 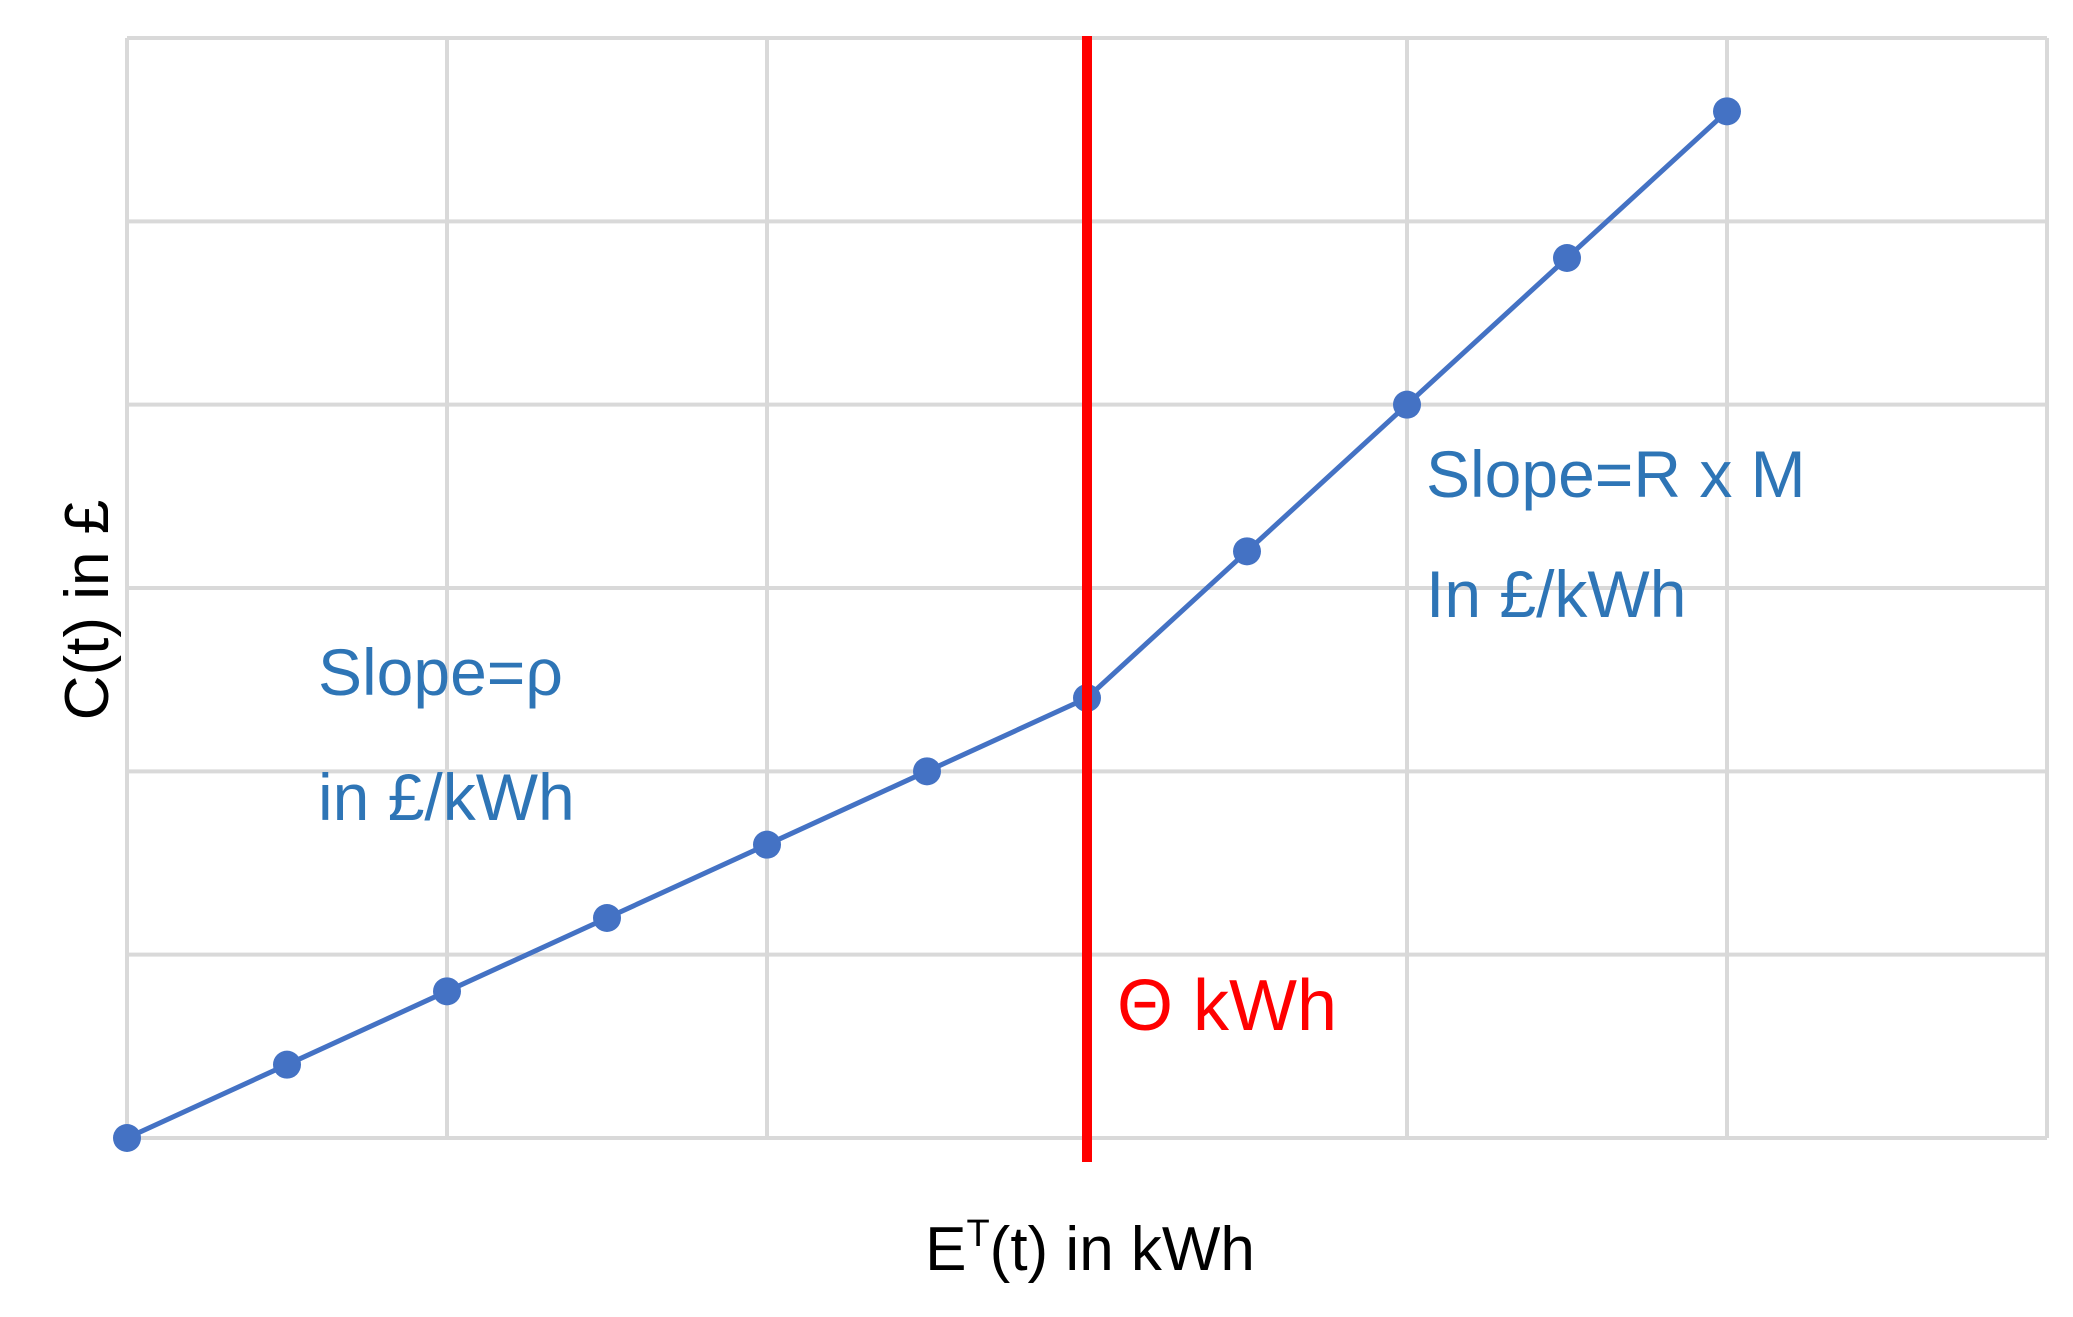 What do you see at coordinates (87, 610) in the screenshot?
I see `y-axis-label: C(t) in £` at bounding box center [87, 610].